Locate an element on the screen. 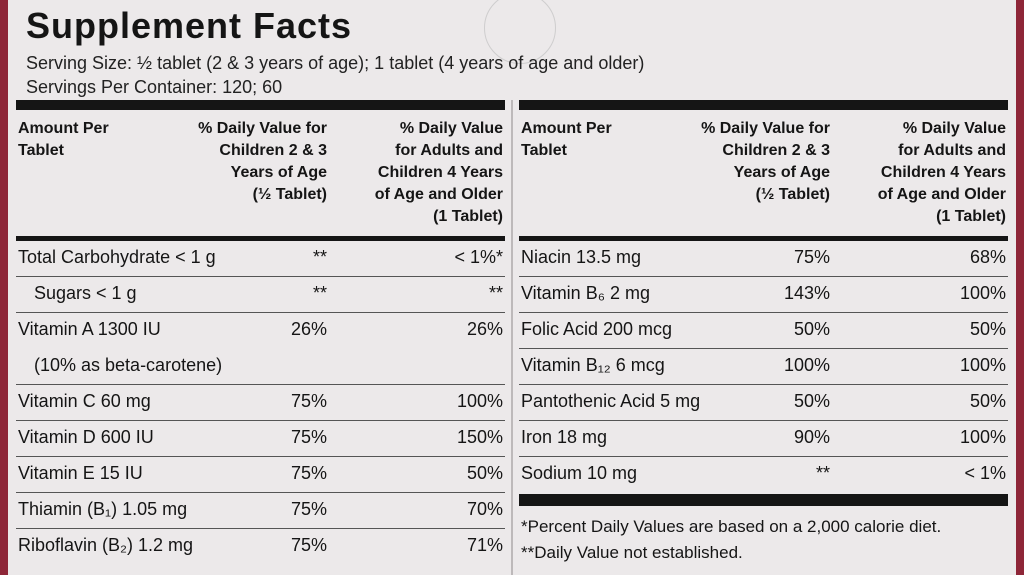 This screenshot has width=1024, height=575. table-row: Folic Acid 200 mcg 50% 50% is located at coordinates (763, 331).